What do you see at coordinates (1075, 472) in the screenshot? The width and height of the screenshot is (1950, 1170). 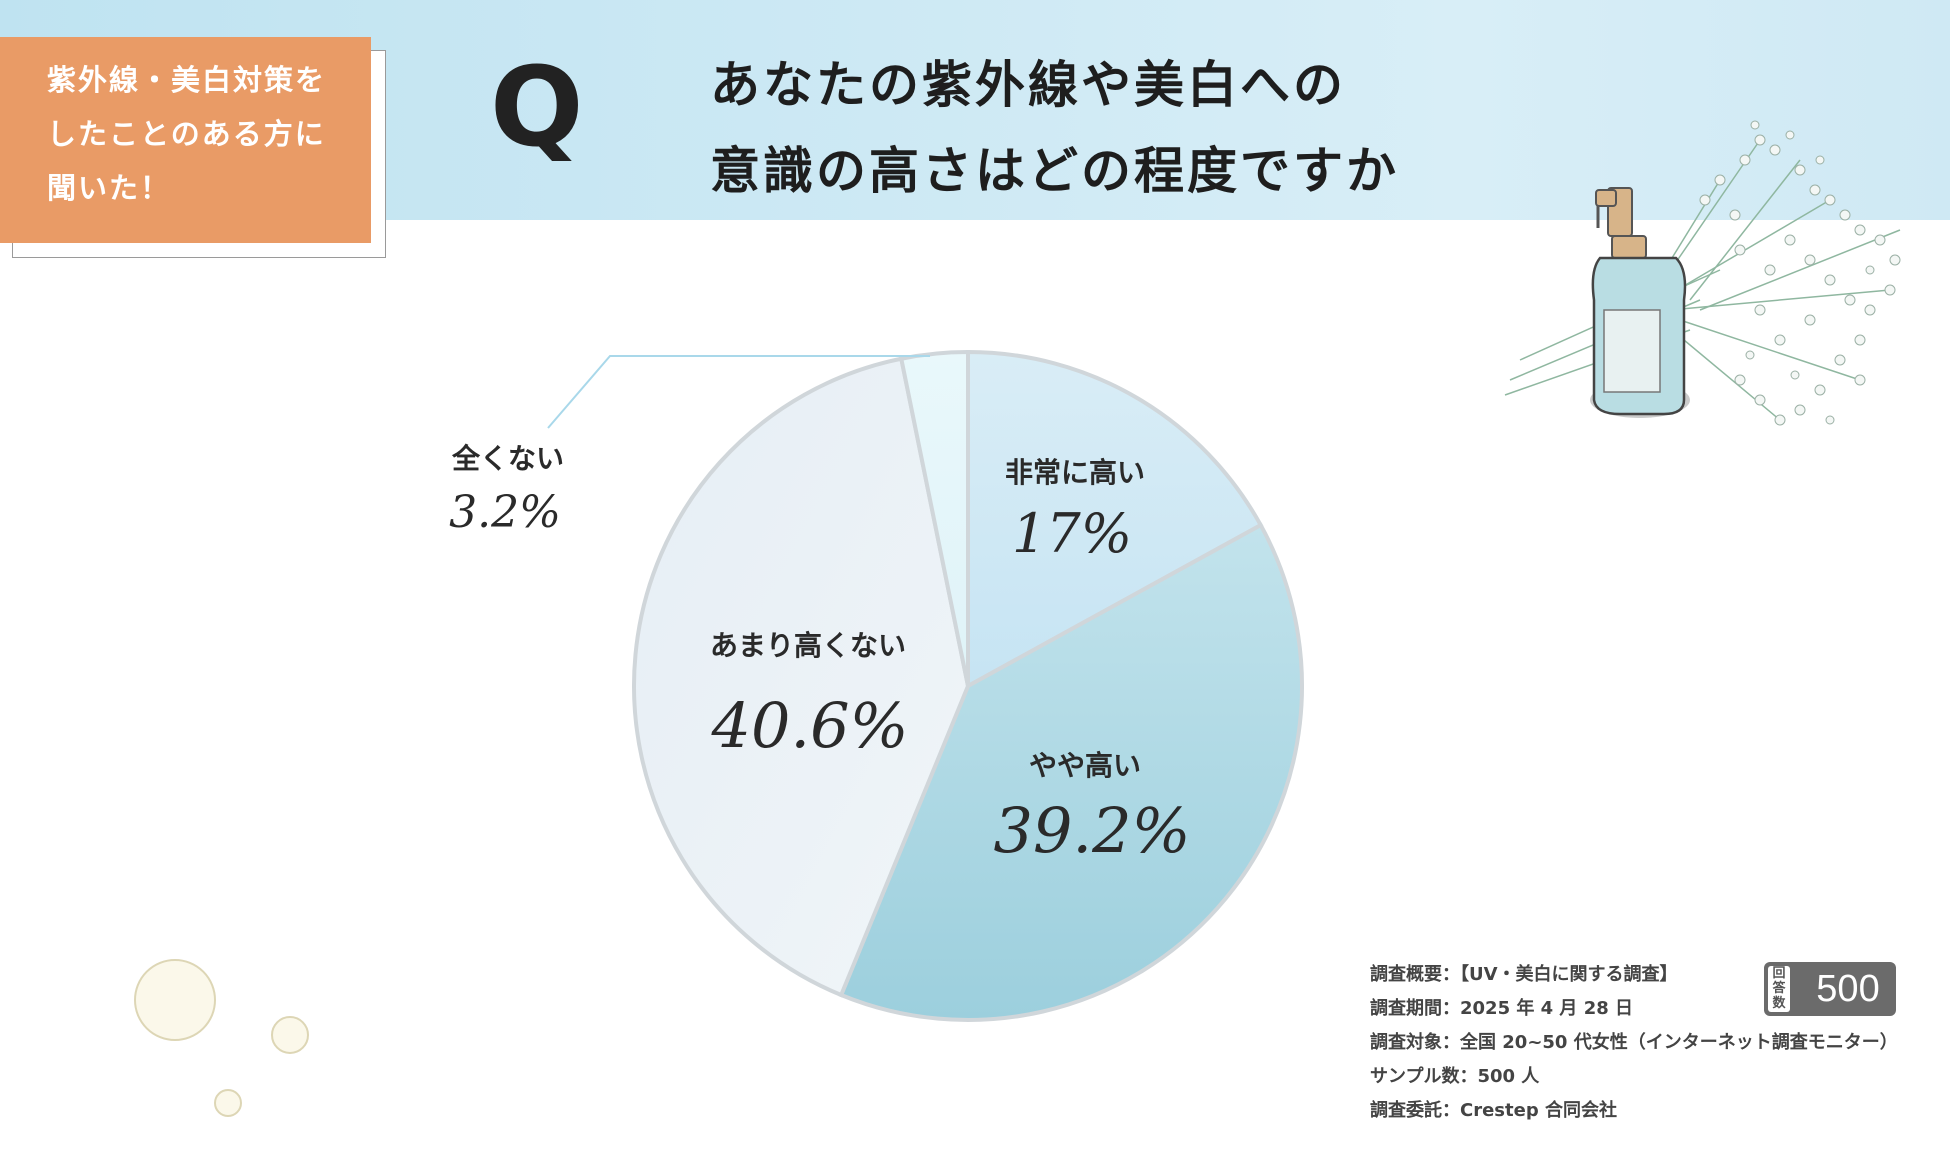 I see `slice-category-label-1: 非常に高い` at bounding box center [1075, 472].